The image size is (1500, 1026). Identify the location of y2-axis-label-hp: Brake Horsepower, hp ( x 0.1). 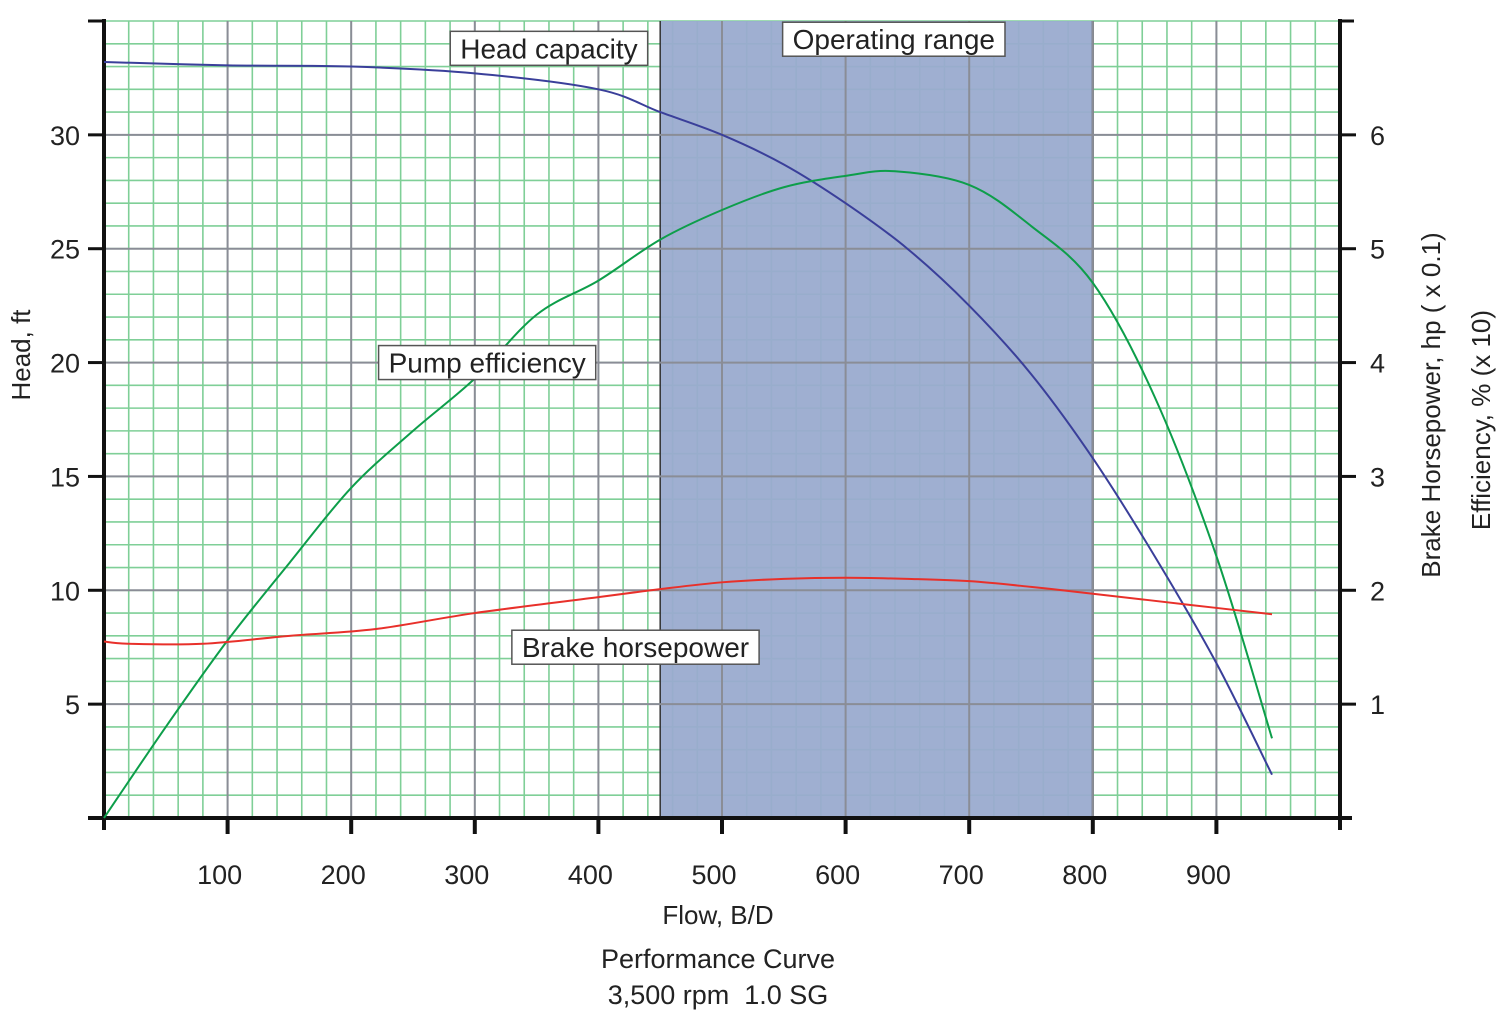
(1431, 404).